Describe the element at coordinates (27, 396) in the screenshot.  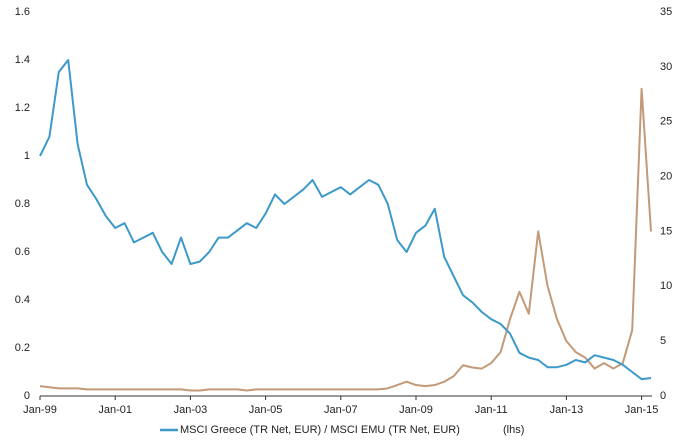
I see `y-tick-label: 0` at that location.